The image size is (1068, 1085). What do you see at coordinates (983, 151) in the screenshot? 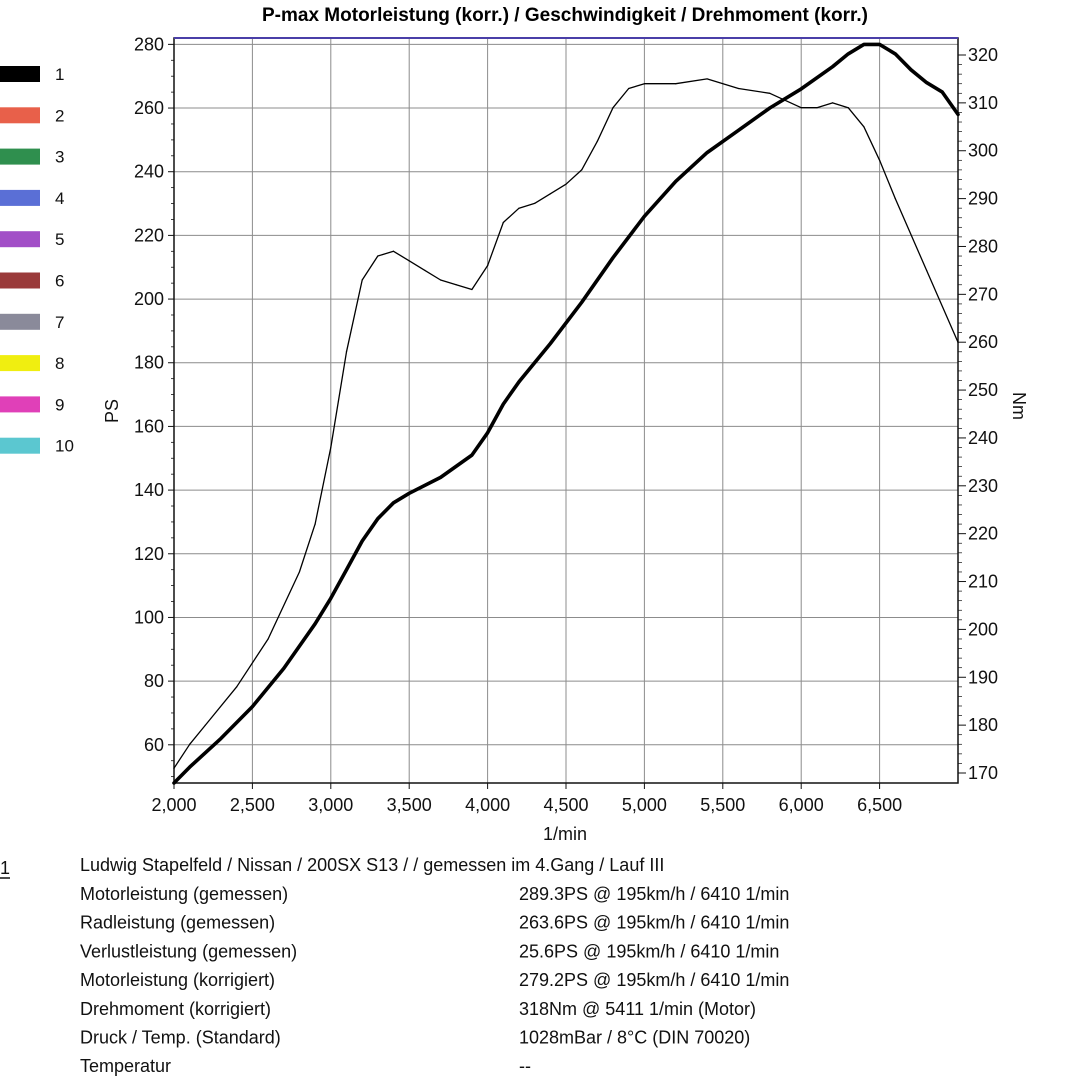
I see `y-right-tick-label: 300` at bounding box center [983, 151].